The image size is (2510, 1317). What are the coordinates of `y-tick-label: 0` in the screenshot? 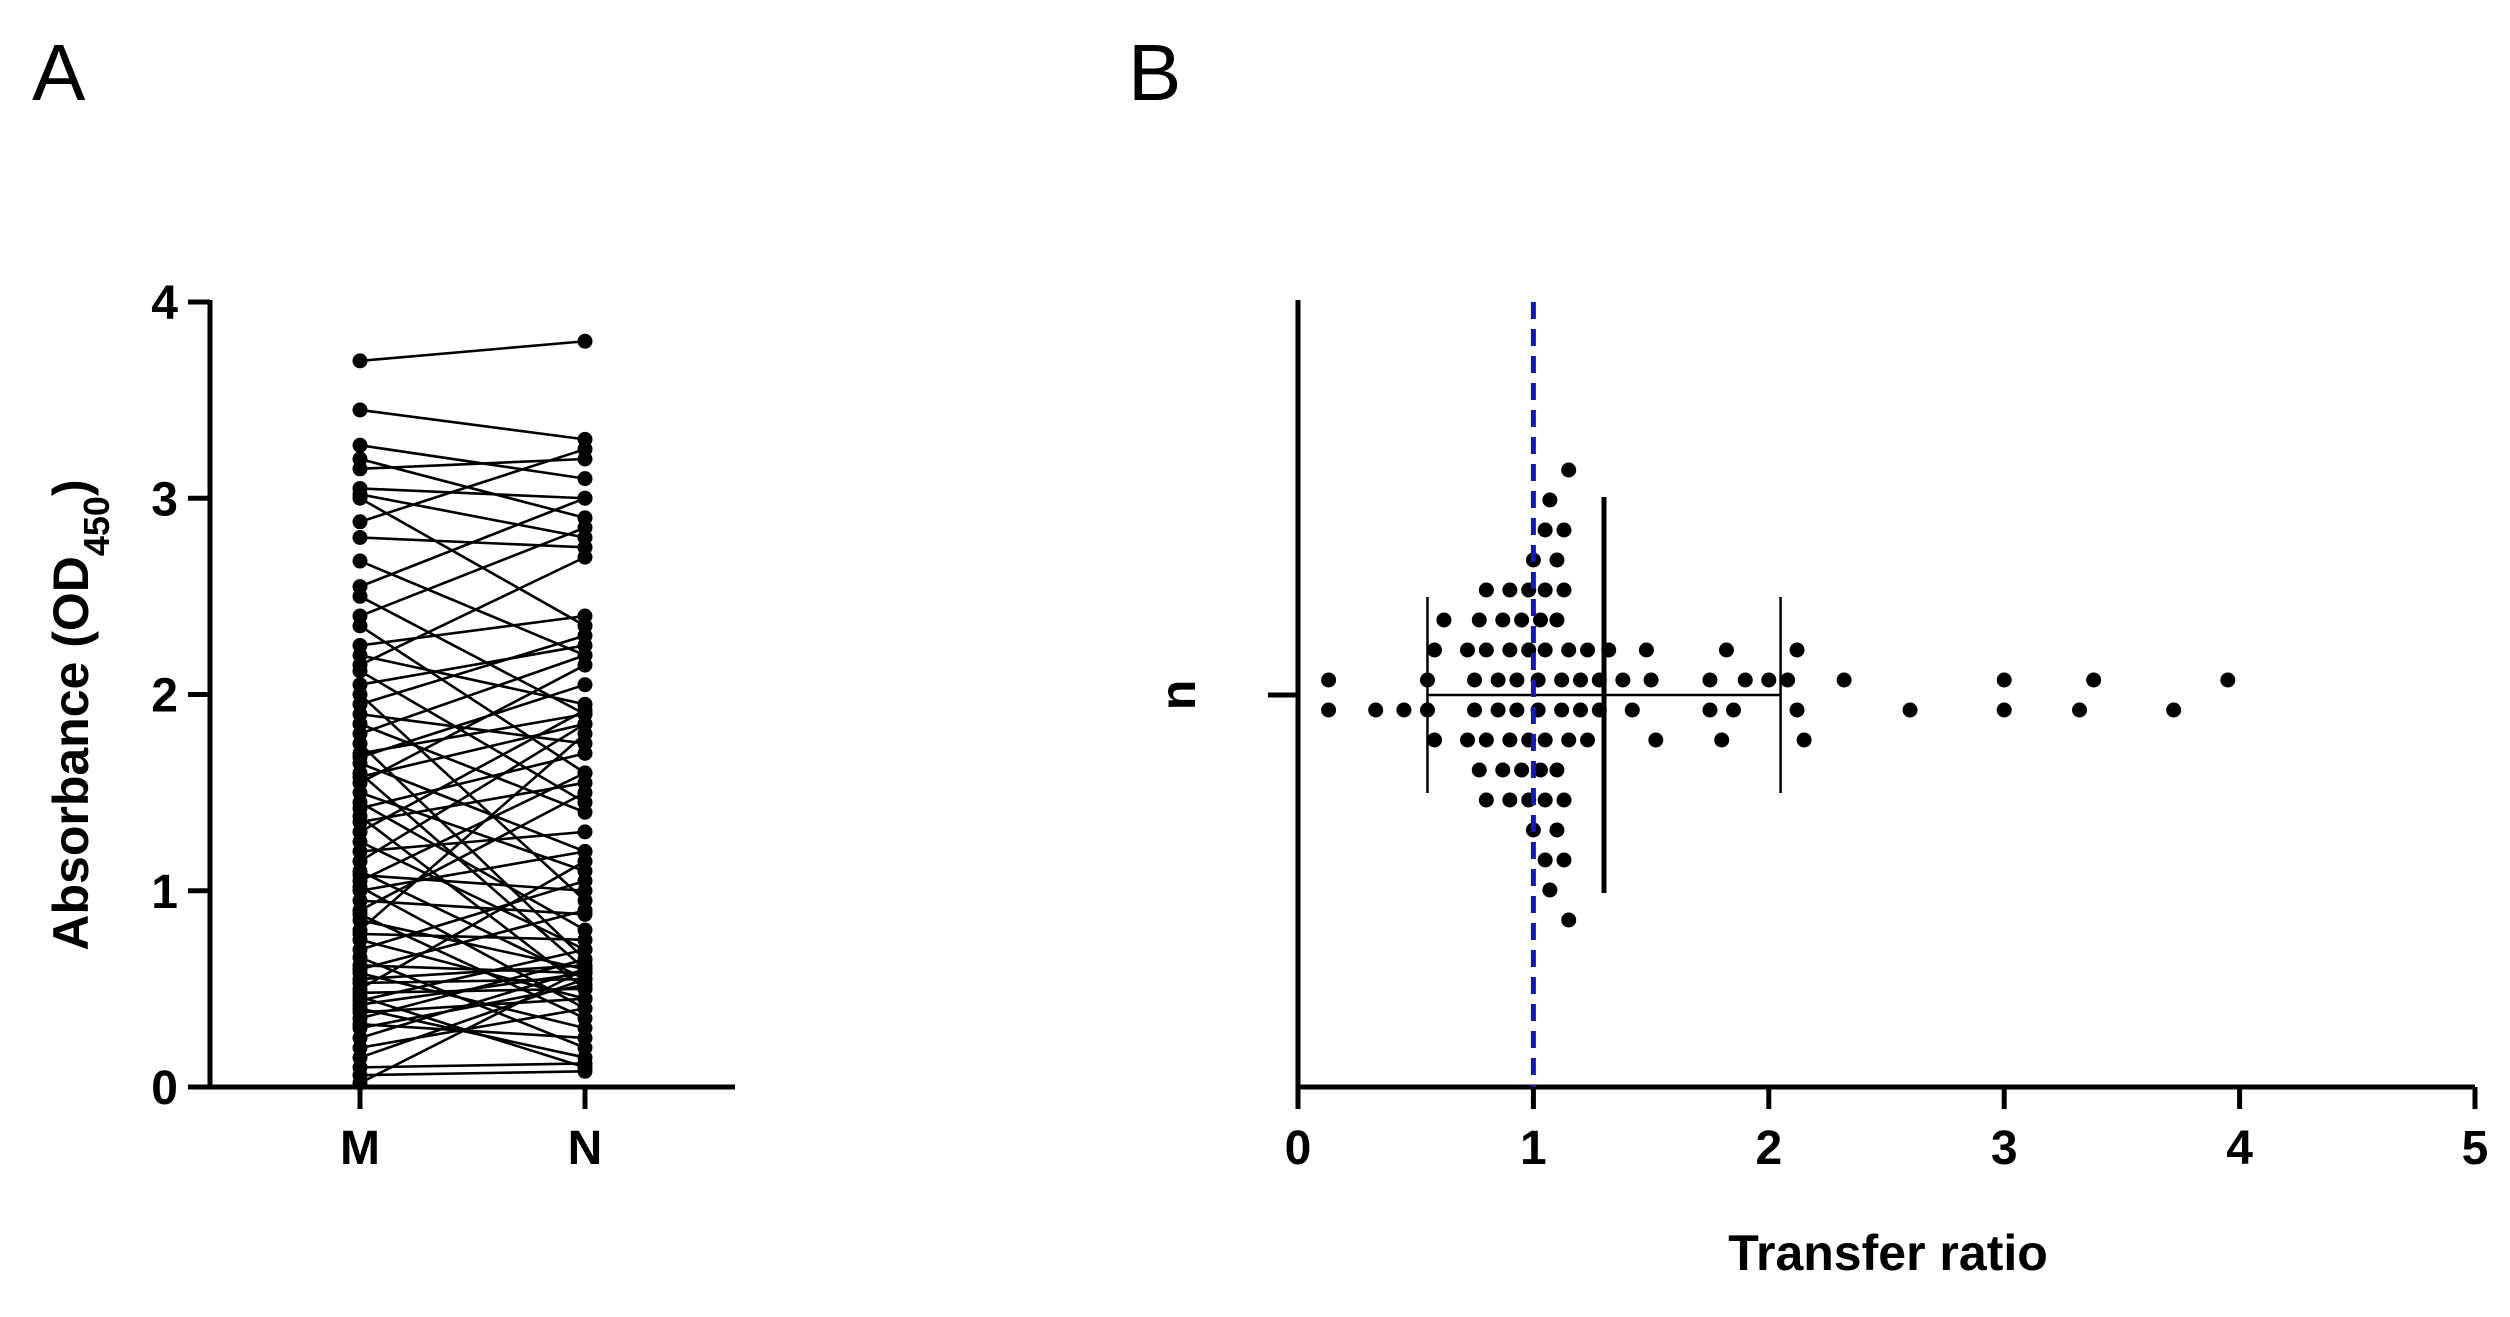 It's located at (164, 1088).